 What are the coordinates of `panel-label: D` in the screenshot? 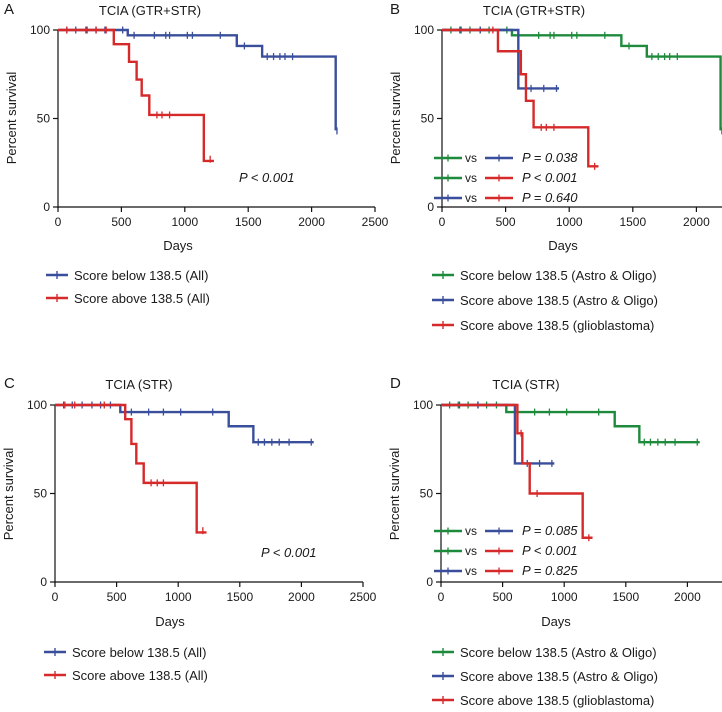 It's located at (395, 383).